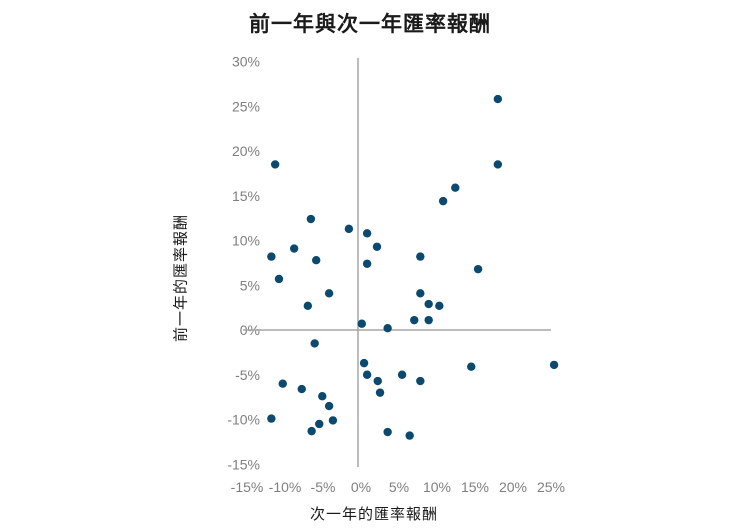  I want to click on chart-title: 前一年與次一年匯率報酬, so click(370, 24).